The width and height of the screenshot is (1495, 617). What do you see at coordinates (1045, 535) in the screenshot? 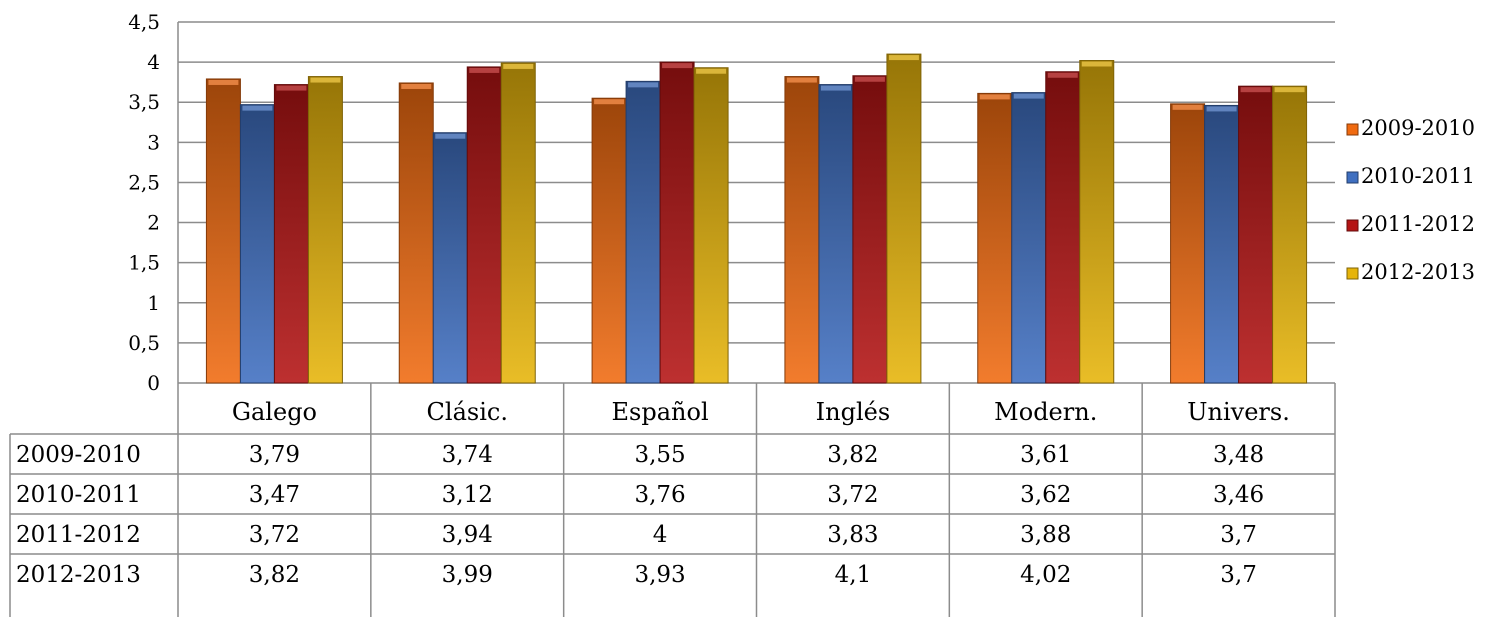
I see `table-cell-value: 3,88` at bounding box center [1045, 535].